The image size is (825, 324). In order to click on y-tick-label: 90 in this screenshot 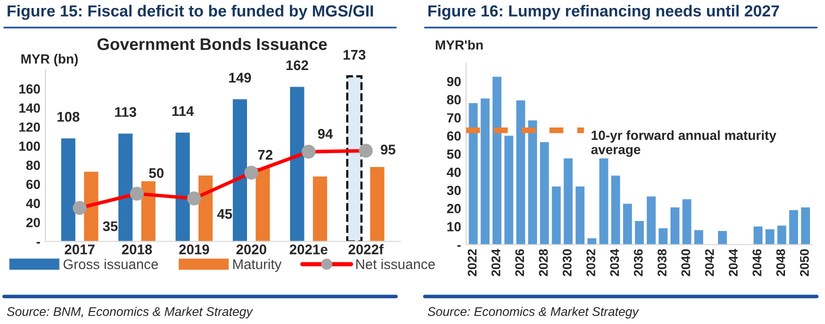, I will do `click(454, 81)`.